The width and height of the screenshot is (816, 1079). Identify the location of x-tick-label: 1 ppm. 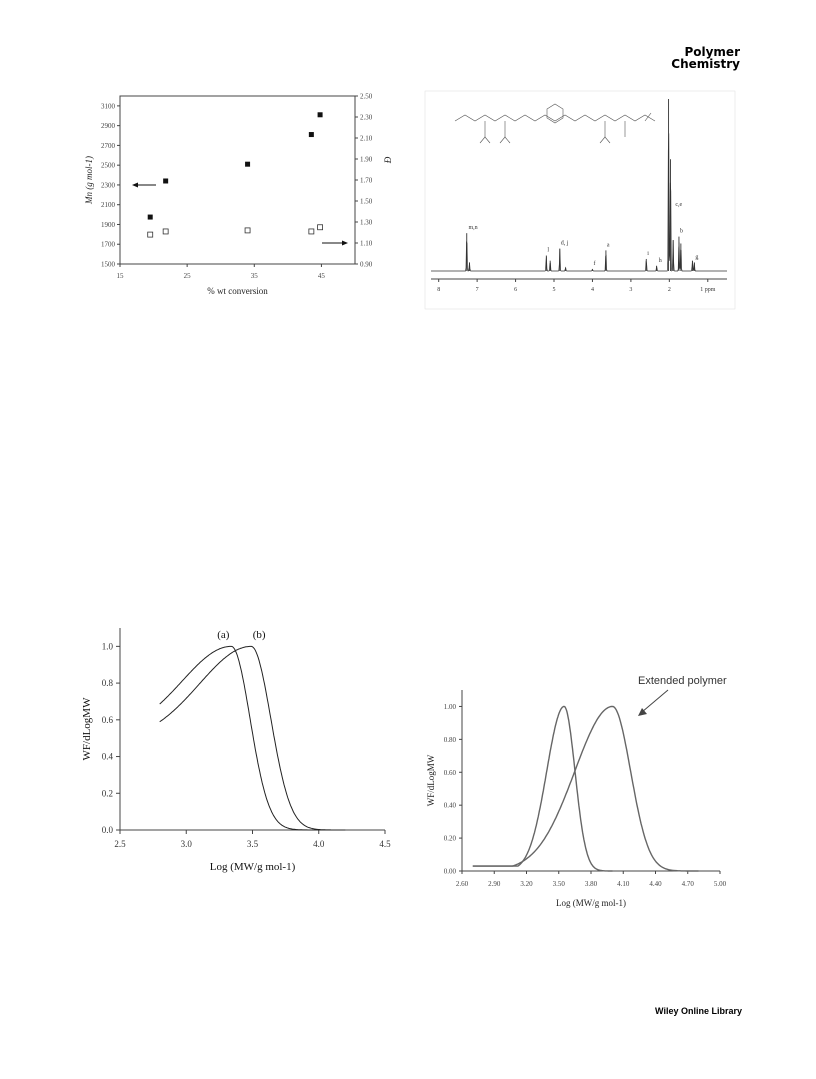
(708, 290).